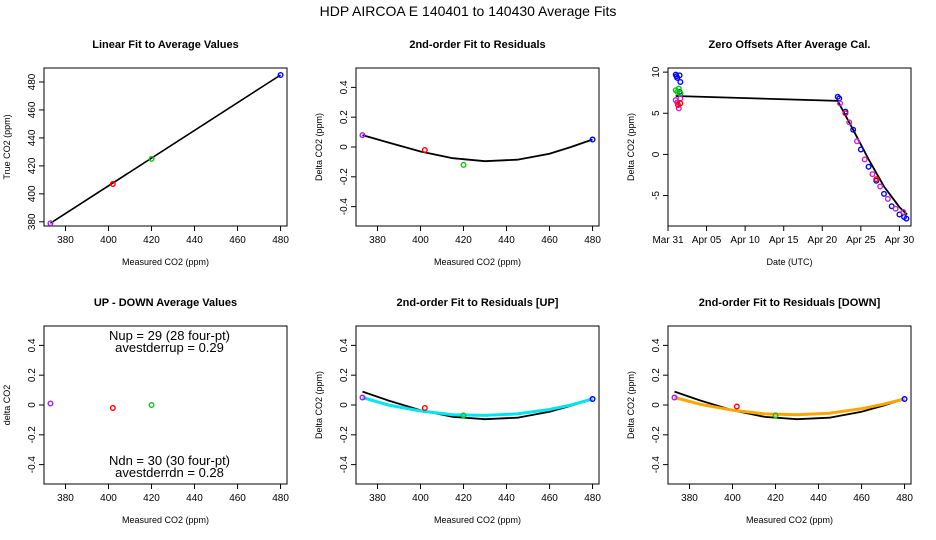 The height and width of the screenshot is (540, 936). I want to click on y-tick-label: 400, so click(32, 193).